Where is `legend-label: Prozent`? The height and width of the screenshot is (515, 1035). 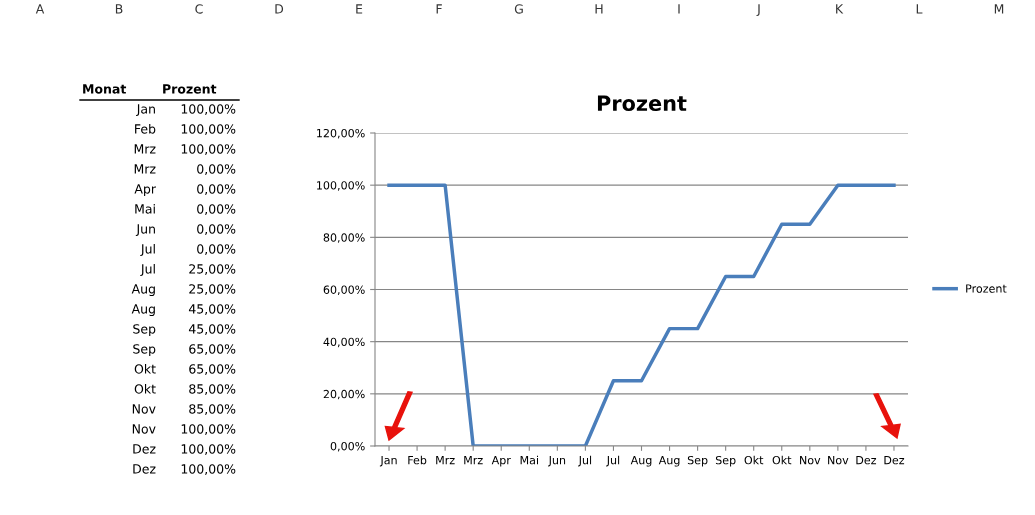 legend-label: Prozent is located at coordinates (986, 288).